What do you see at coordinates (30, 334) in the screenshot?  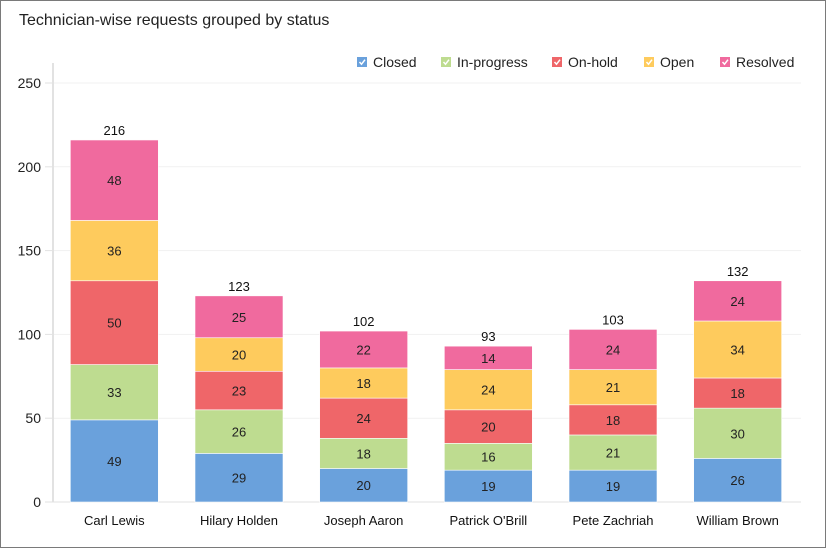 I see `y-tick-label: 100` at bounding box center [30, 334].